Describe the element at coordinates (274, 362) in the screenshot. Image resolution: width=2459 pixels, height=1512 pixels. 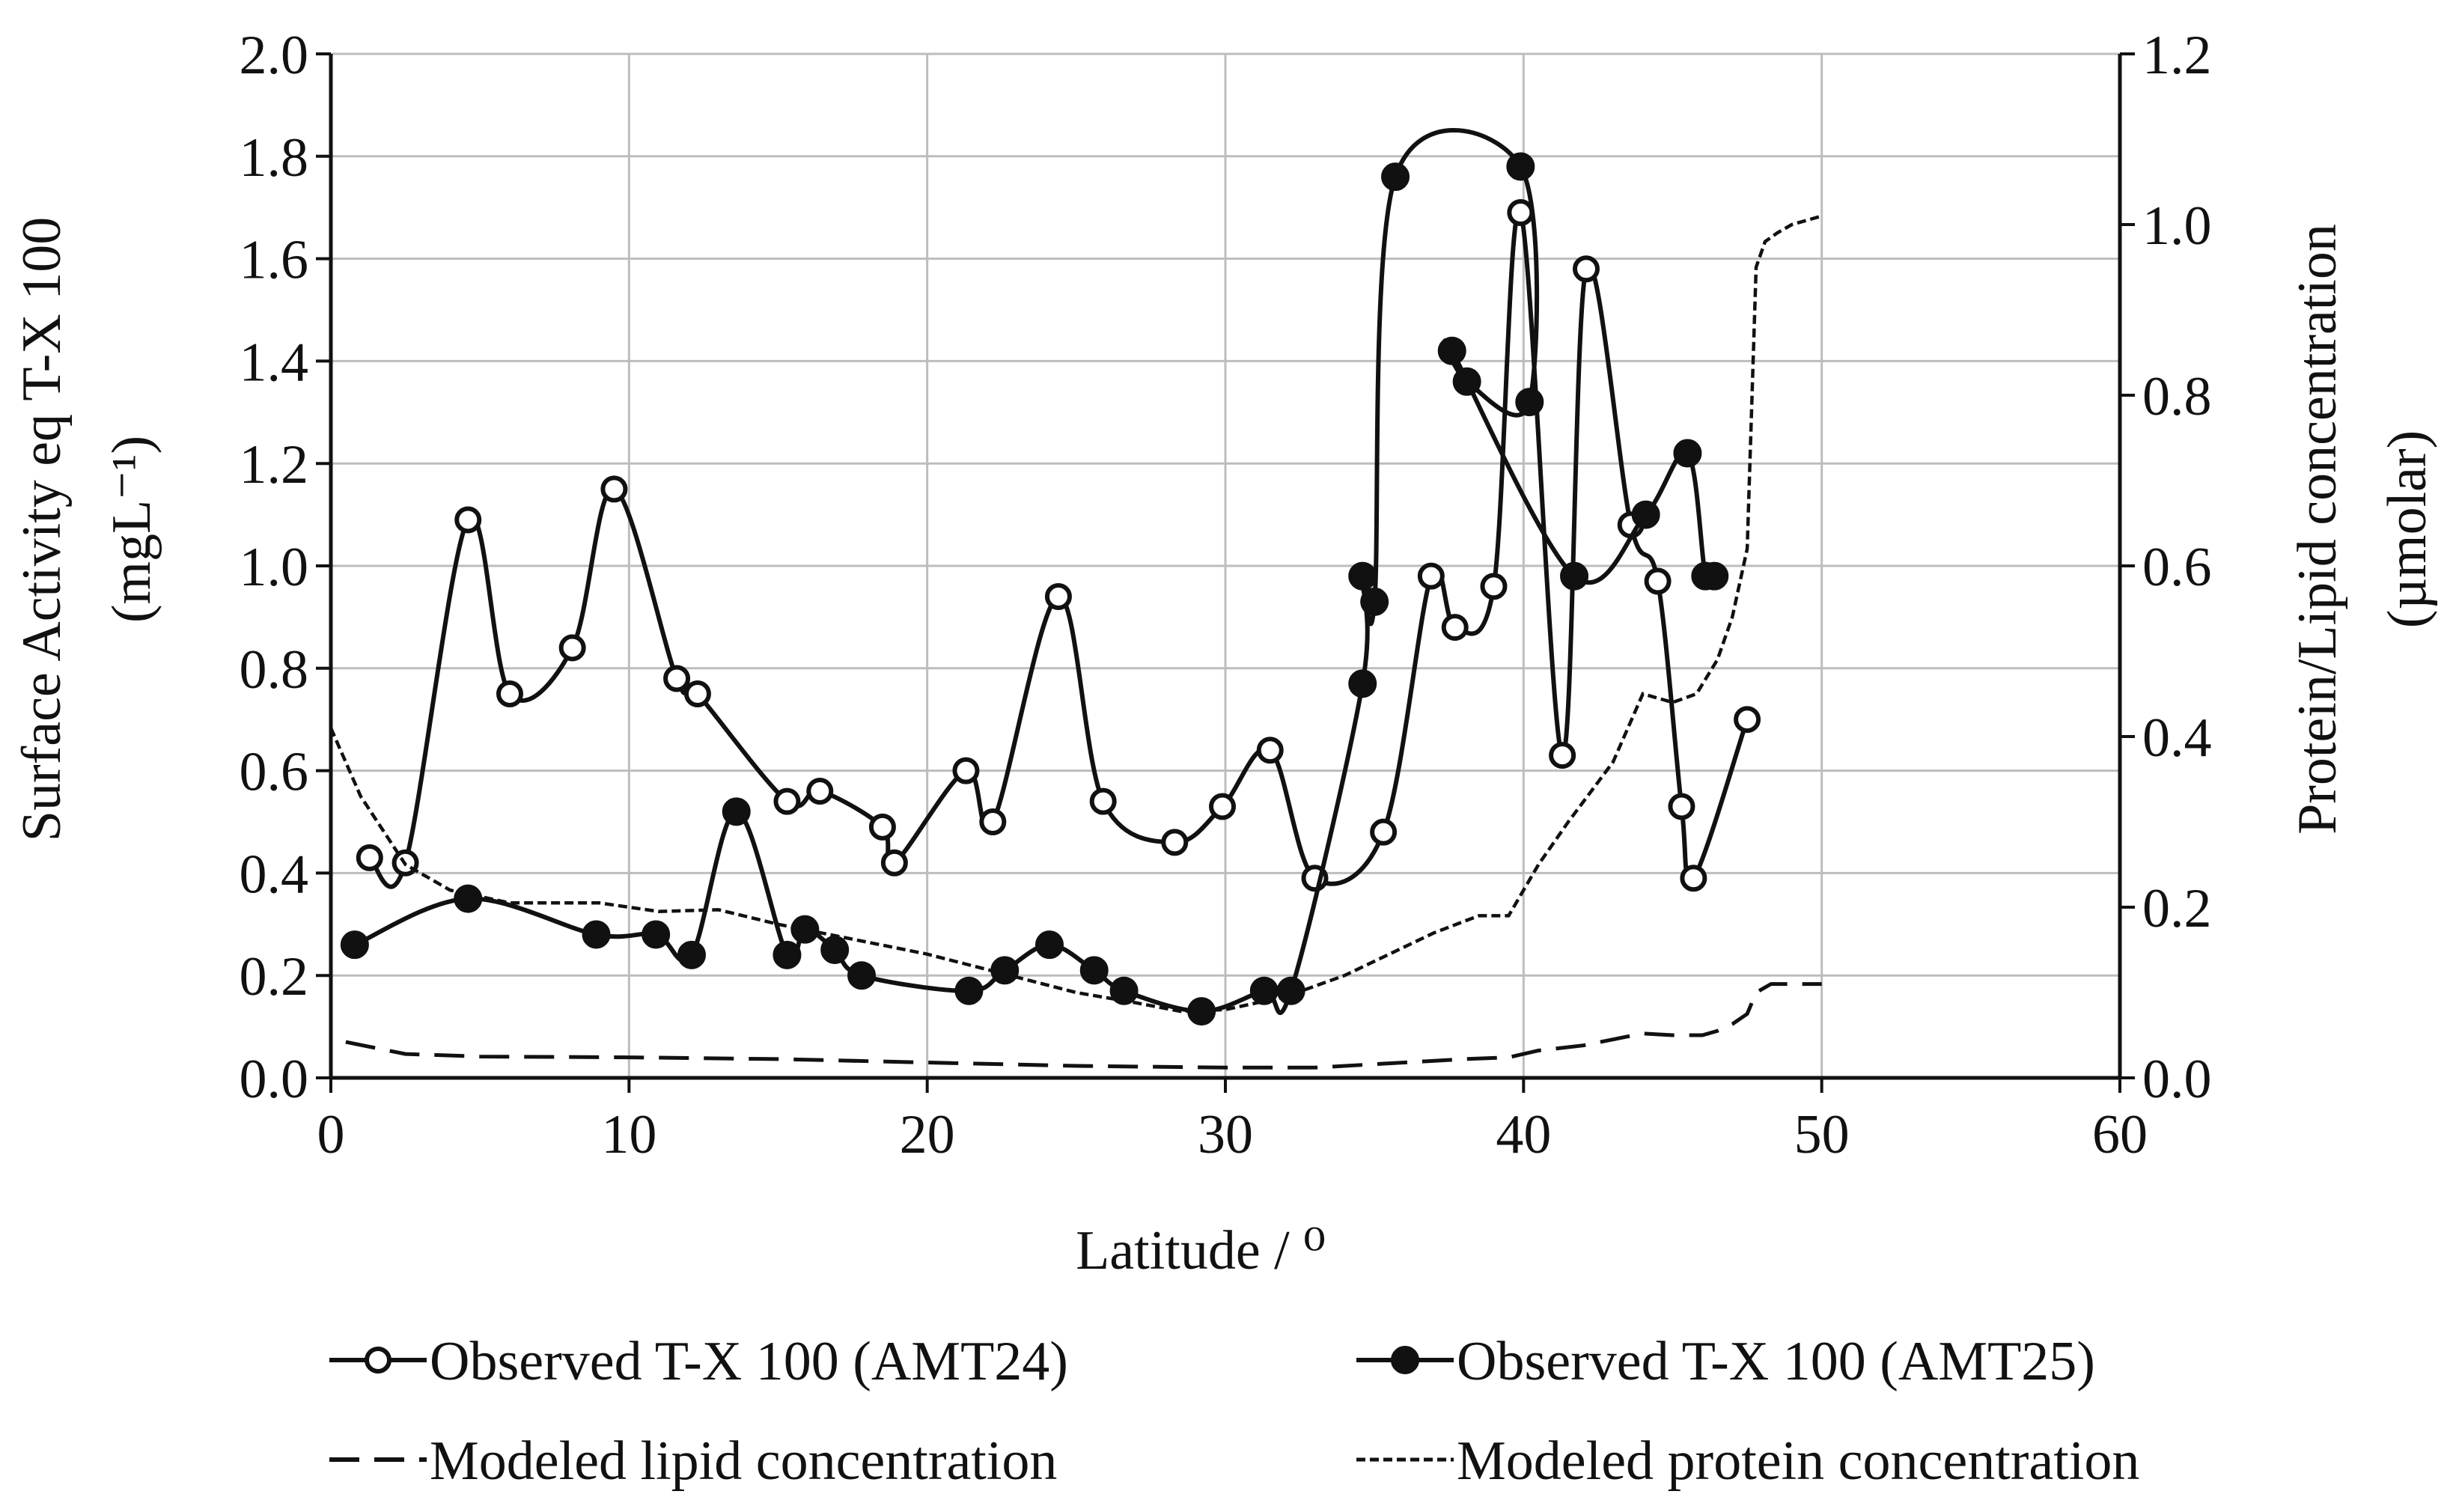
I see `y-left-tick-label: 1.4` at that location.